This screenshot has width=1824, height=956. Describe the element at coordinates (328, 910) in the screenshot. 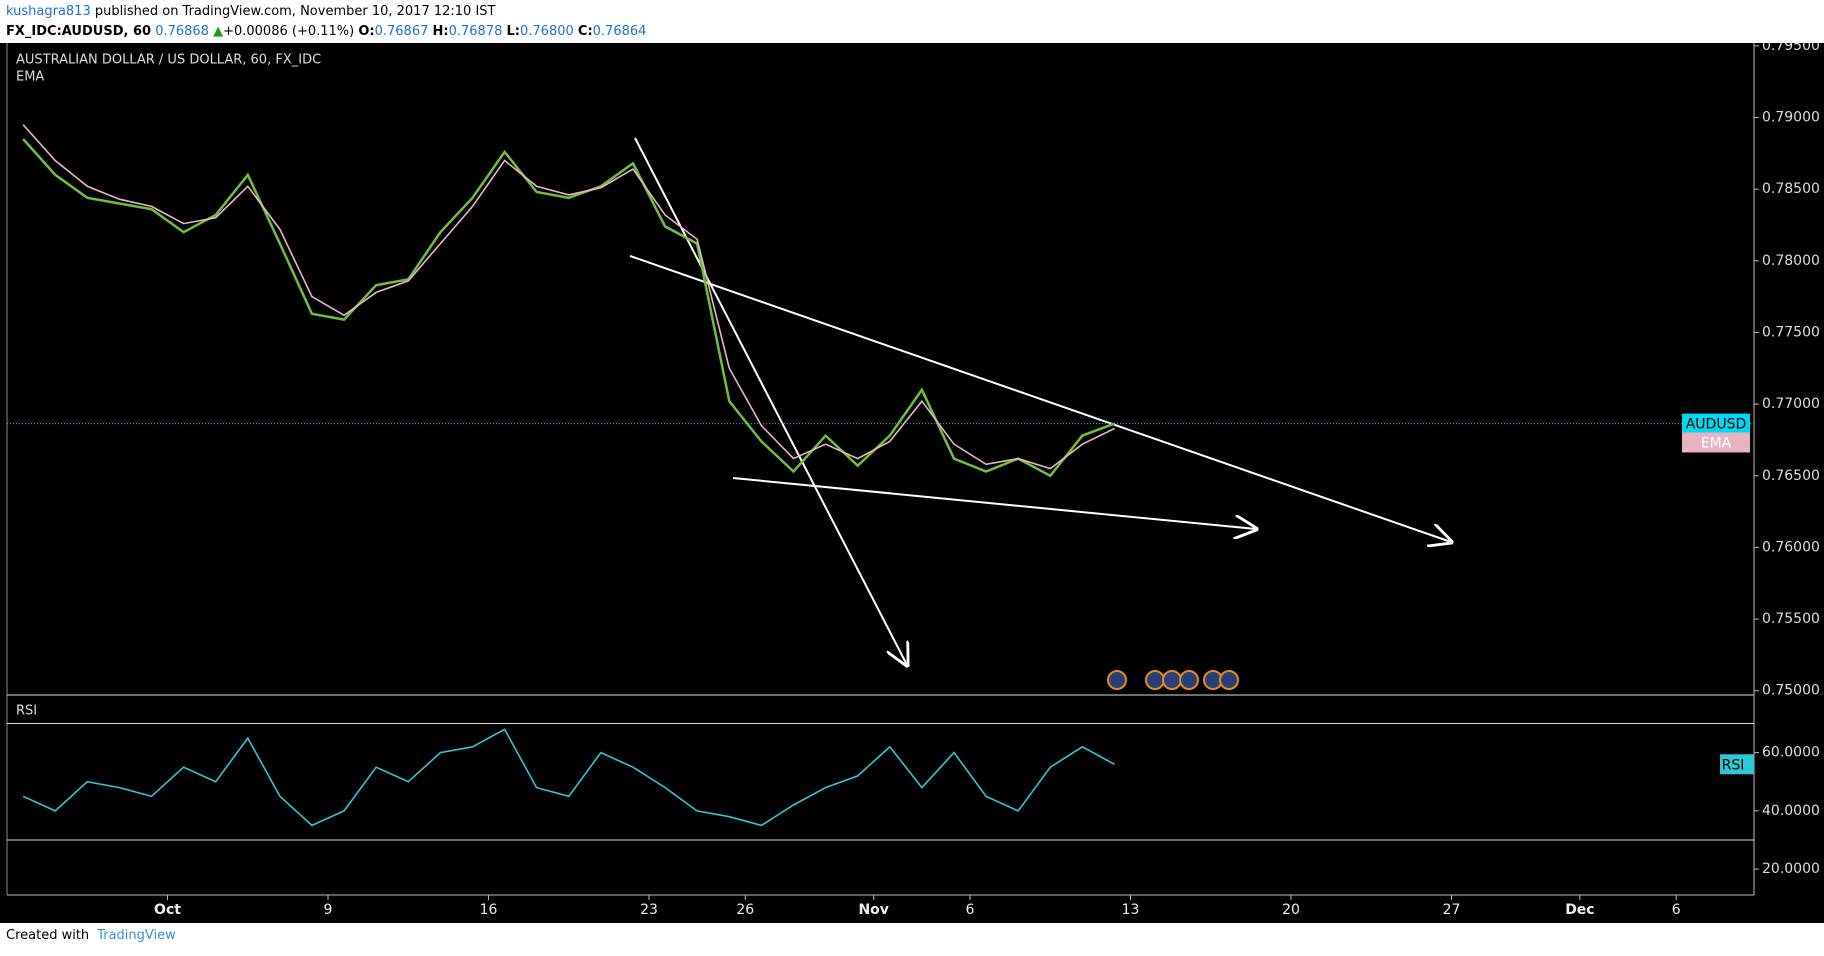

I see `x-tick-label: 9` at that location.